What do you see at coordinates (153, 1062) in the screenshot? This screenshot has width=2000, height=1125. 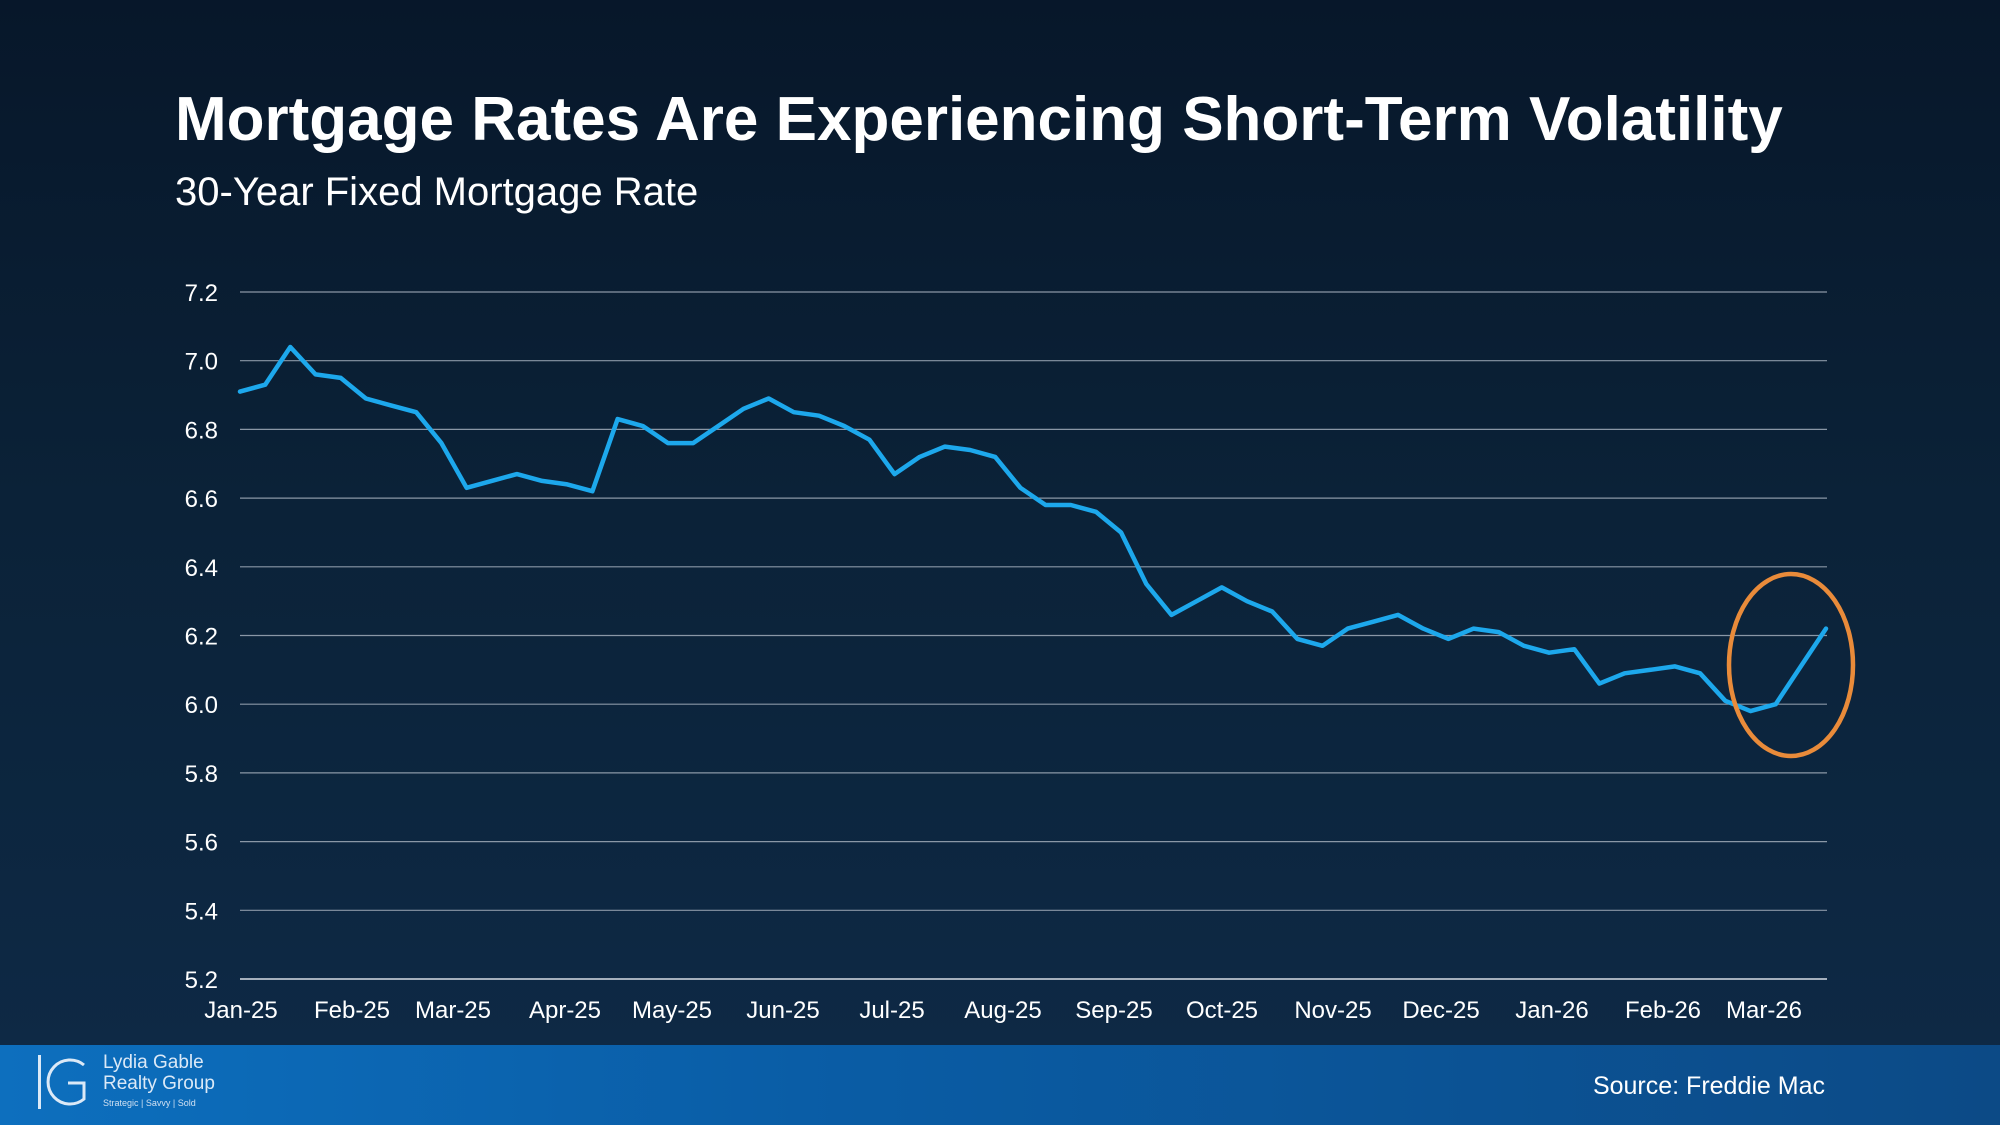 I see `company-name-line1: Lydia Gable` at bounding box center [153, 1062].